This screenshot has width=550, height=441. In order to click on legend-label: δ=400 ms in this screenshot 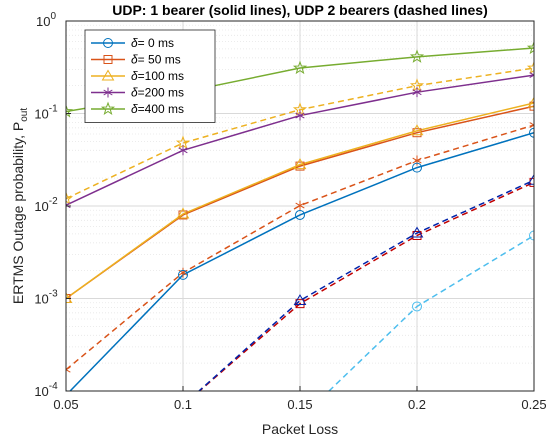, I will do `click(157, 109)`.